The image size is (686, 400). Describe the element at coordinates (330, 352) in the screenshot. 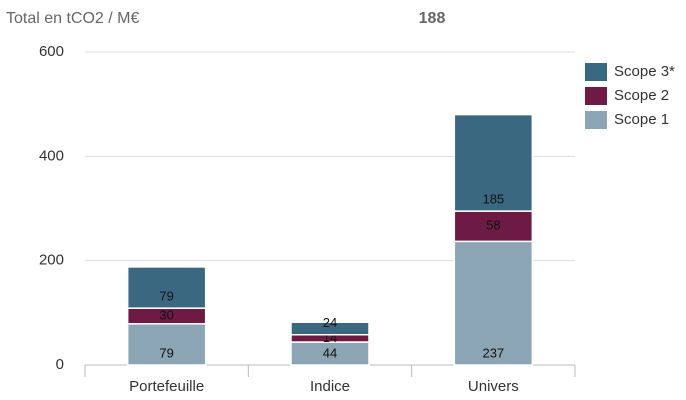

I see `data-label: 44` at that location.